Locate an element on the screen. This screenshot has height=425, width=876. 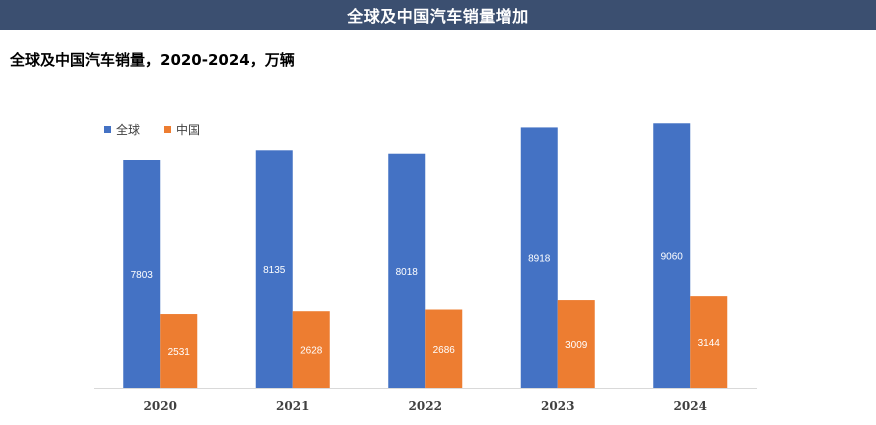
x-tick-label-2024: 2024 is located at coordinates (690, 406).